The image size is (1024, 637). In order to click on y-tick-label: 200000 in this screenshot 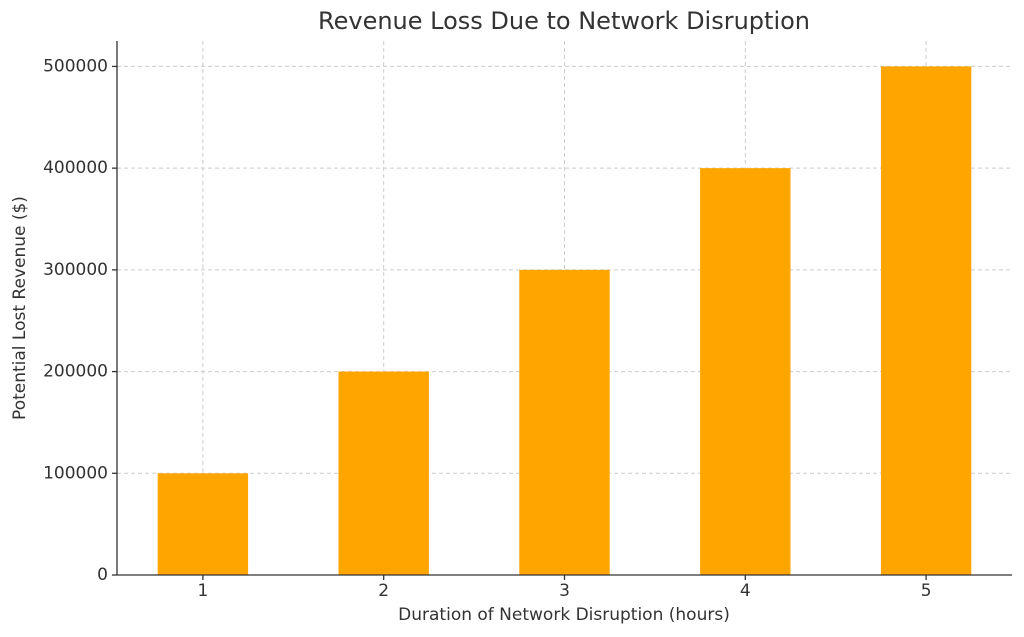, I will do `click(75, 372)`.